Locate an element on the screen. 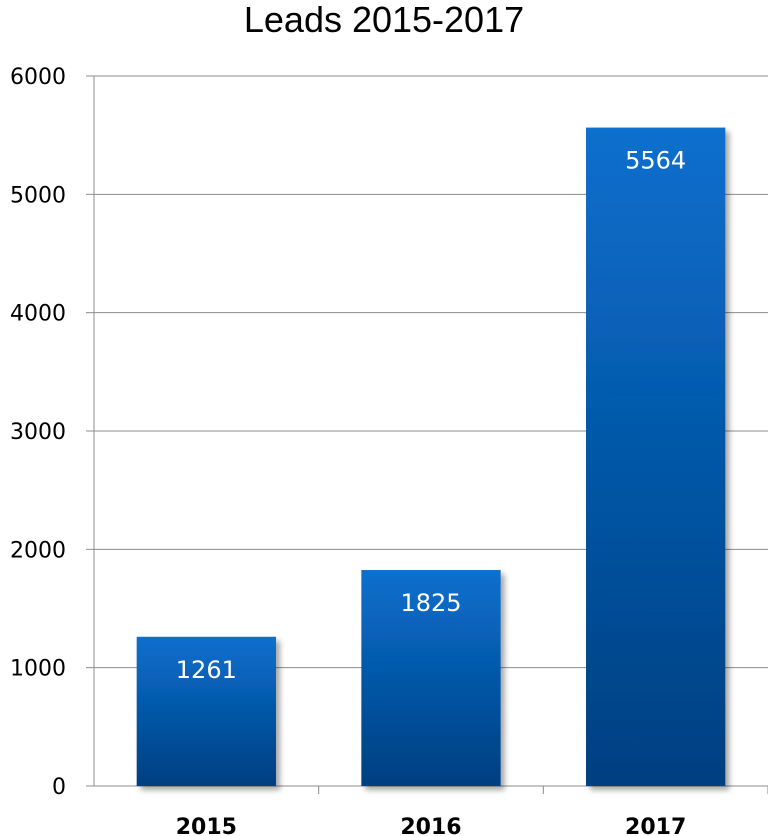 Image resolution: width=768 pixels, height=836 pixels. data-label-2017: 5564 is located at coordinates (655, 161).